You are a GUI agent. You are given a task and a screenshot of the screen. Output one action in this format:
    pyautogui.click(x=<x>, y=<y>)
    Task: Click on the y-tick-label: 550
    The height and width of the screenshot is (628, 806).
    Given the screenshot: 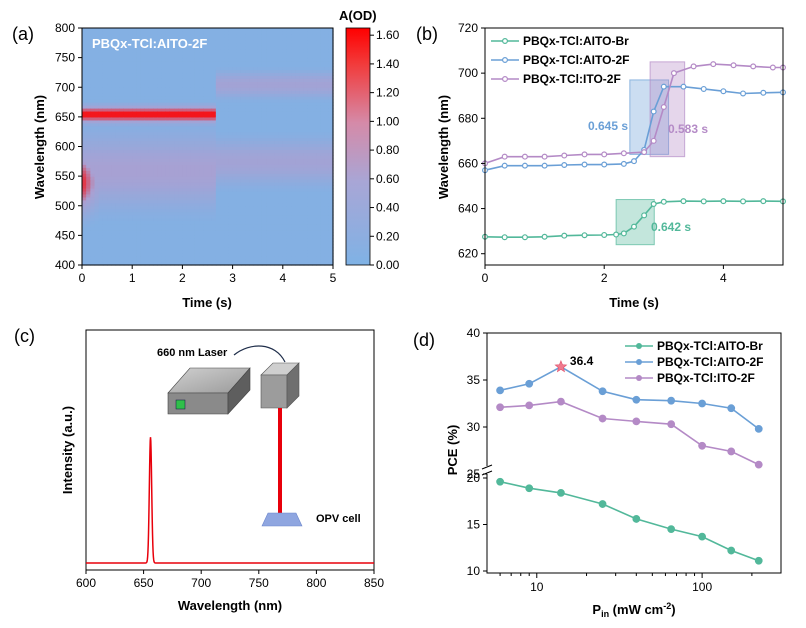 What is the action you would take?
    pyautogui.click(x=65, y=176)
    